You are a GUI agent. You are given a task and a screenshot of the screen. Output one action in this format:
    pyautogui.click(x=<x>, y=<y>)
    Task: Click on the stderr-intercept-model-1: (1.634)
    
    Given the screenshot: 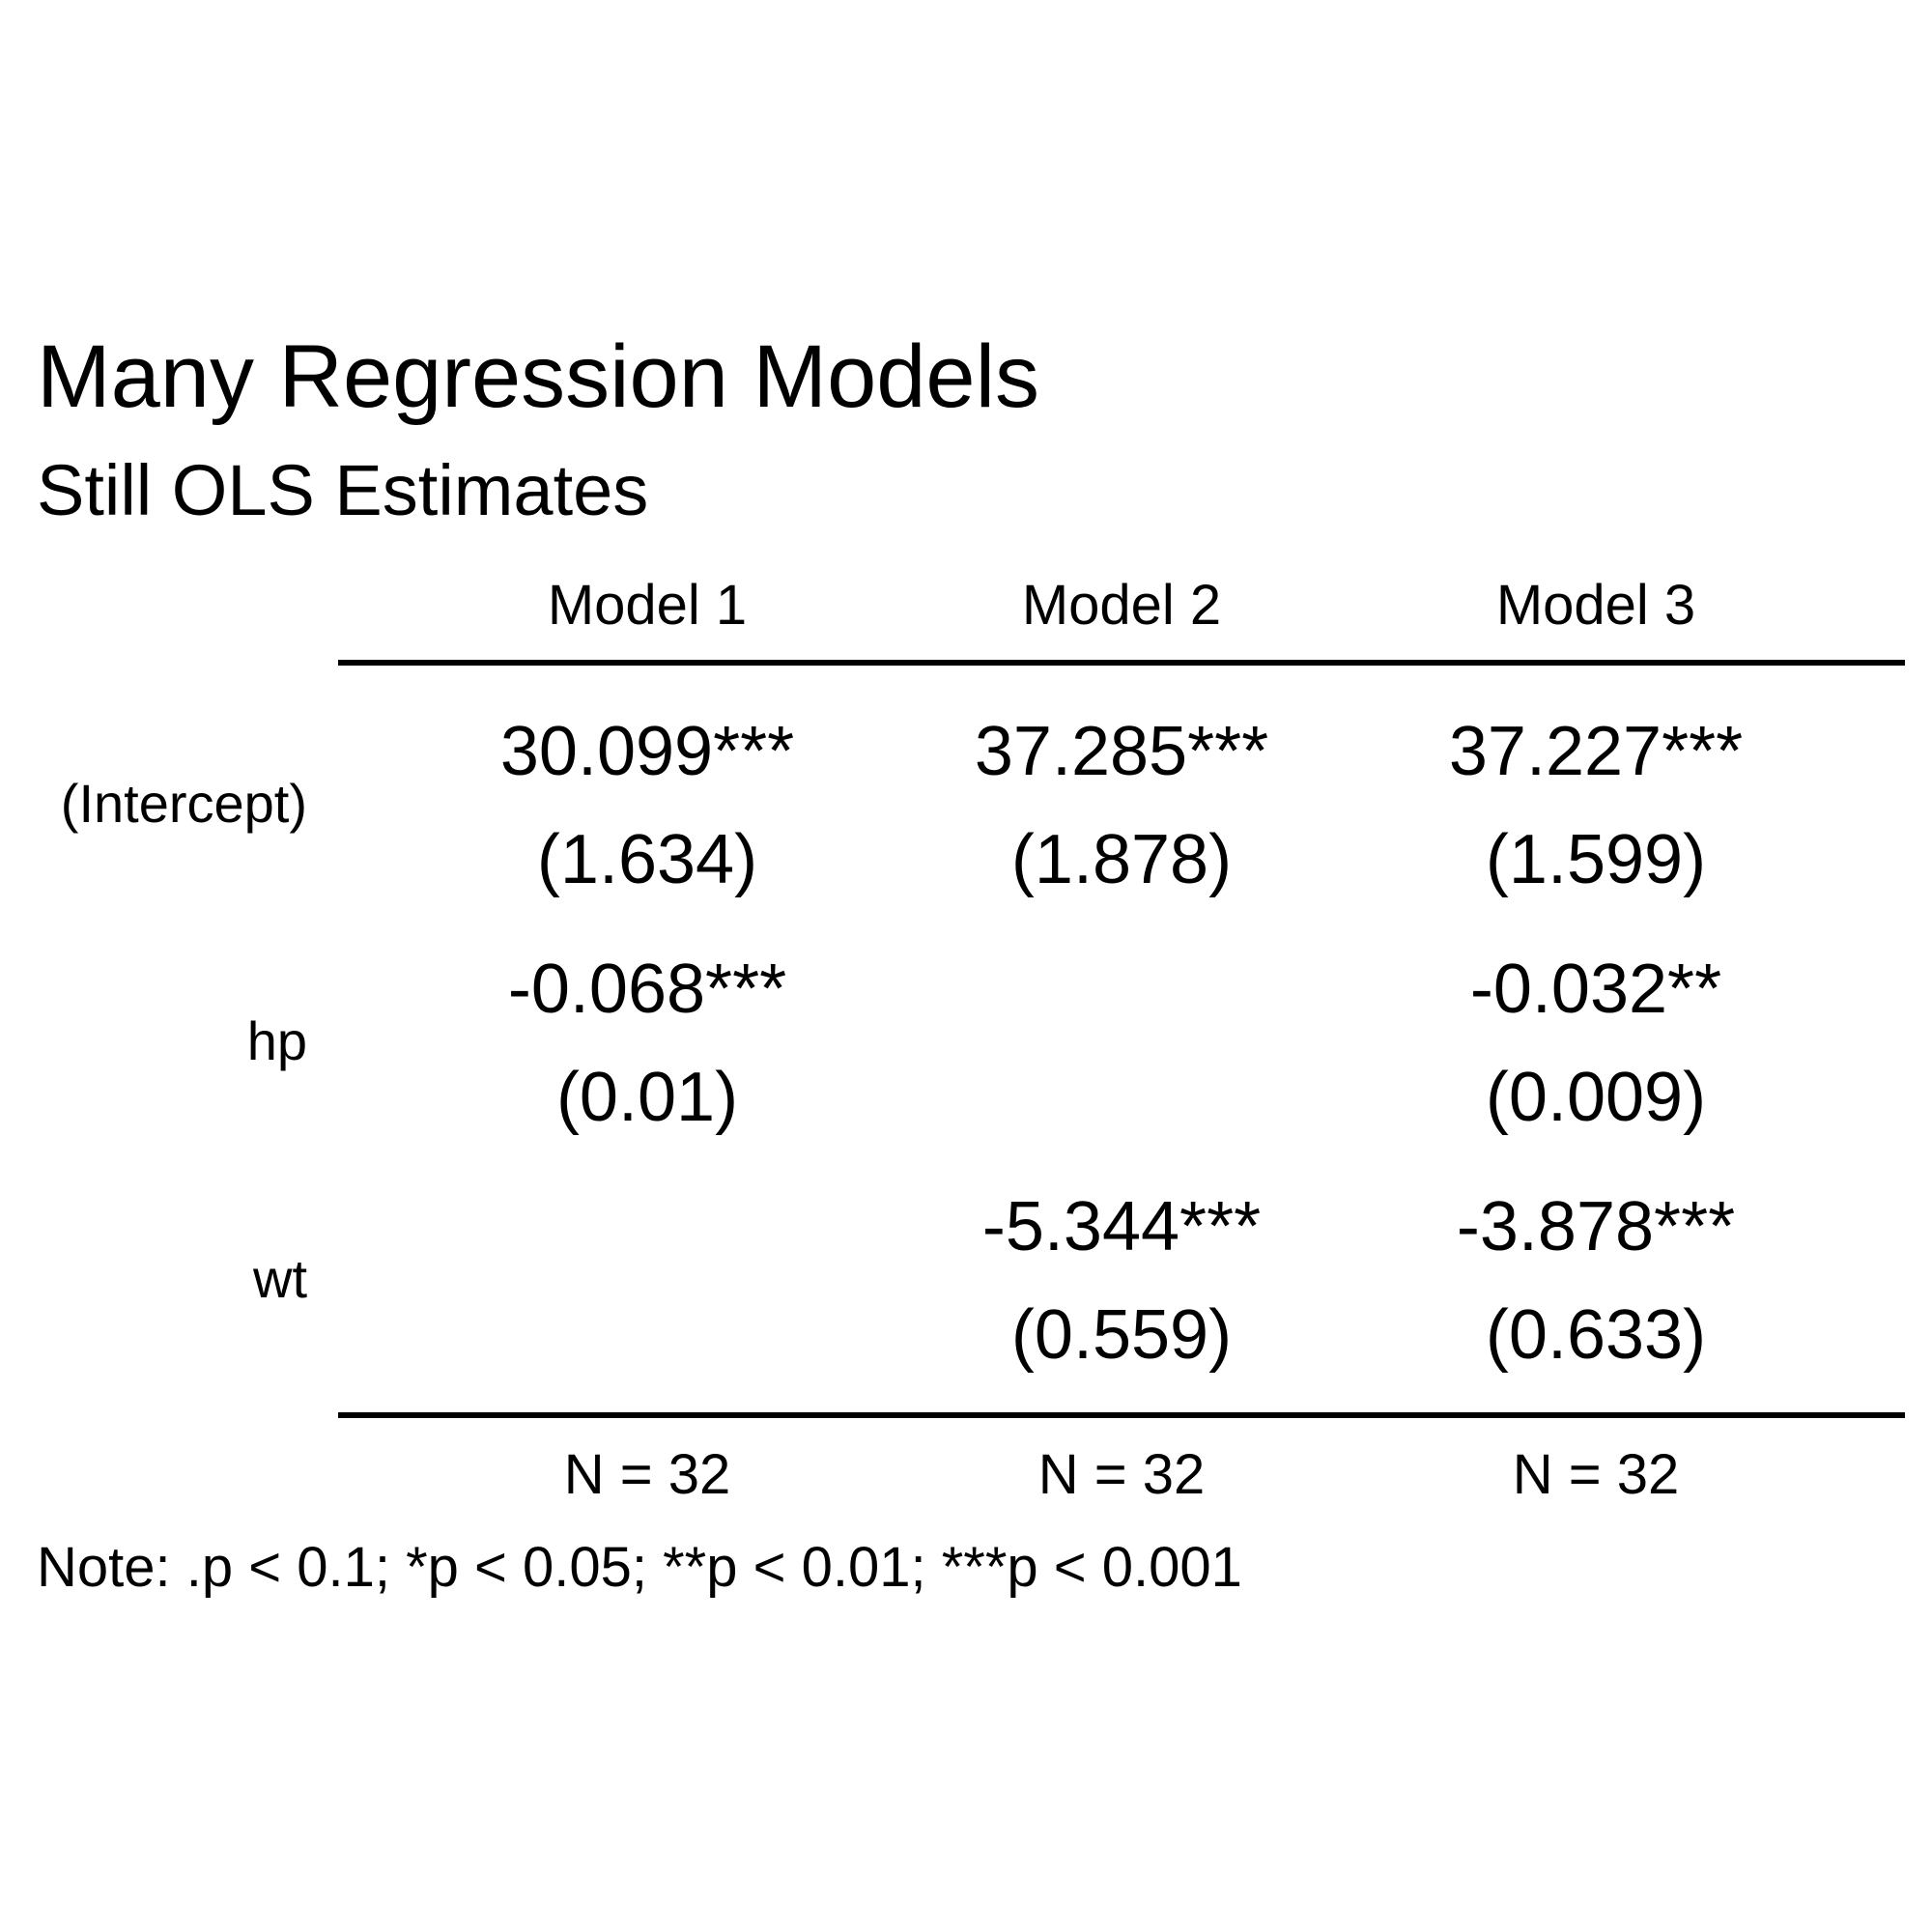 What is the action you would take?
    pyautogui.click(x=647, y=859)
    